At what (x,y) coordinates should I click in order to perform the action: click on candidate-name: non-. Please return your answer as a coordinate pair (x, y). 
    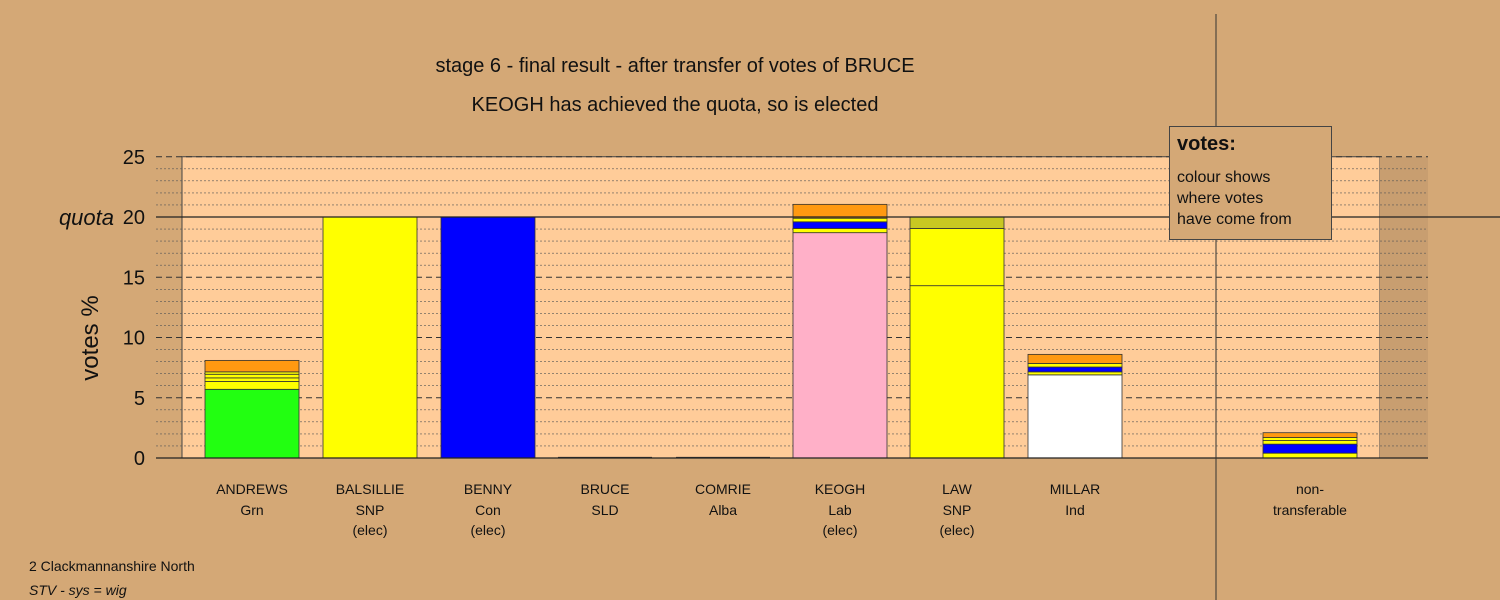
    Looking at the image, I should click on (1310, 489).